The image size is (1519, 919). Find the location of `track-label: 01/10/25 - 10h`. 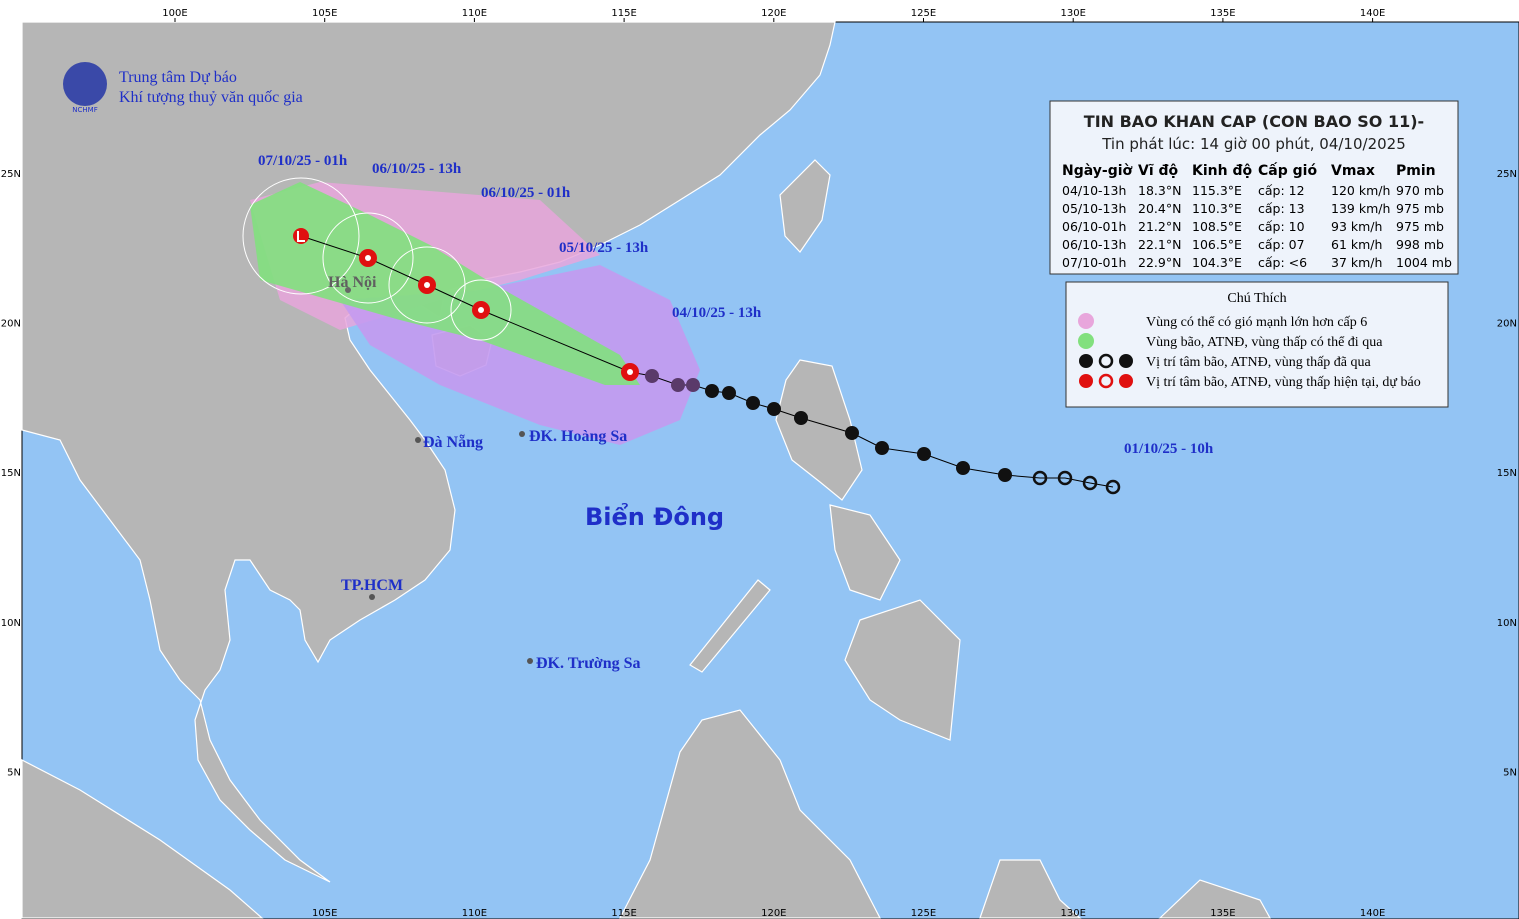

track-label: 01/10/25 - 10h is located at coordinates (1169, 449).